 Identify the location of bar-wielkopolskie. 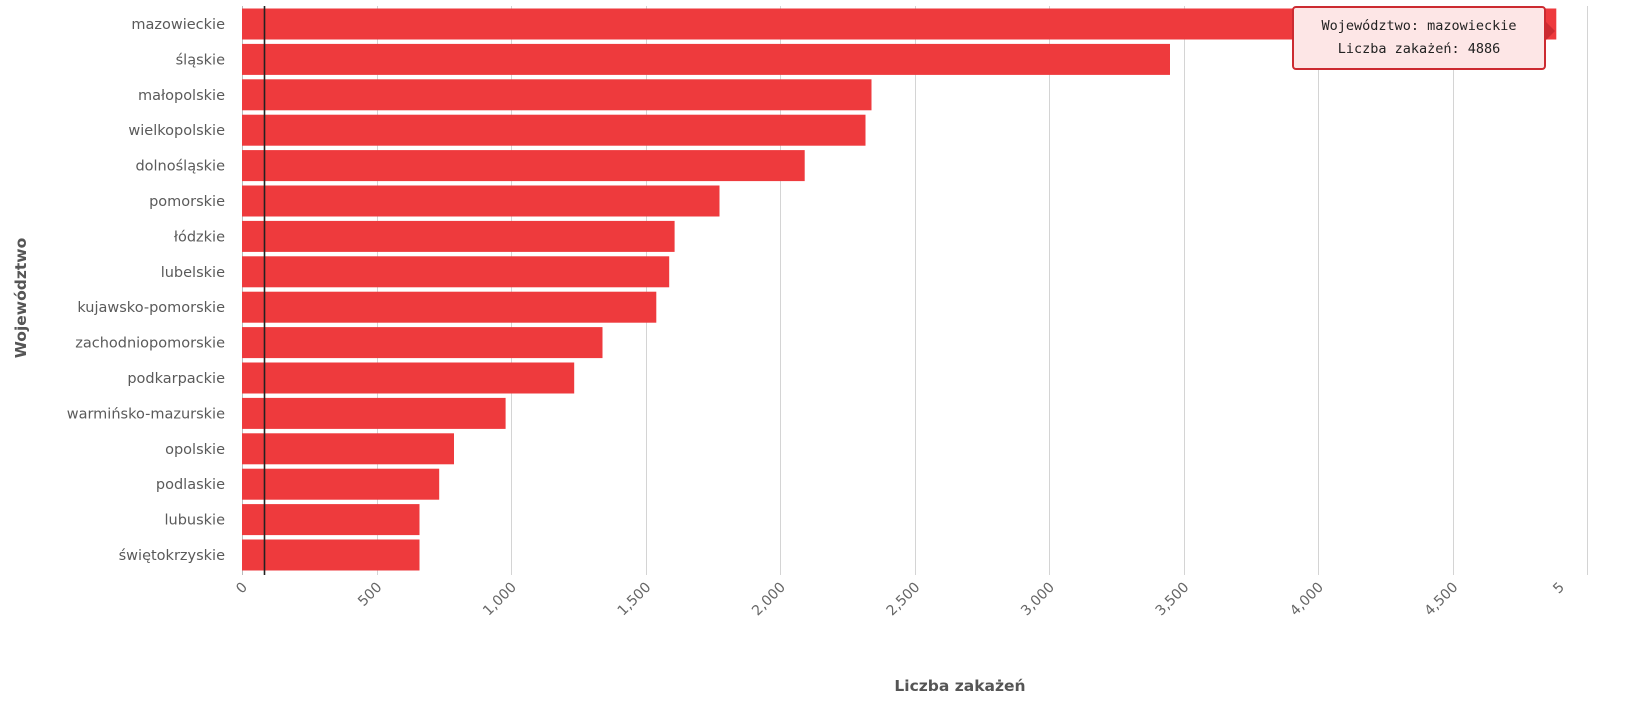
(554, 130).